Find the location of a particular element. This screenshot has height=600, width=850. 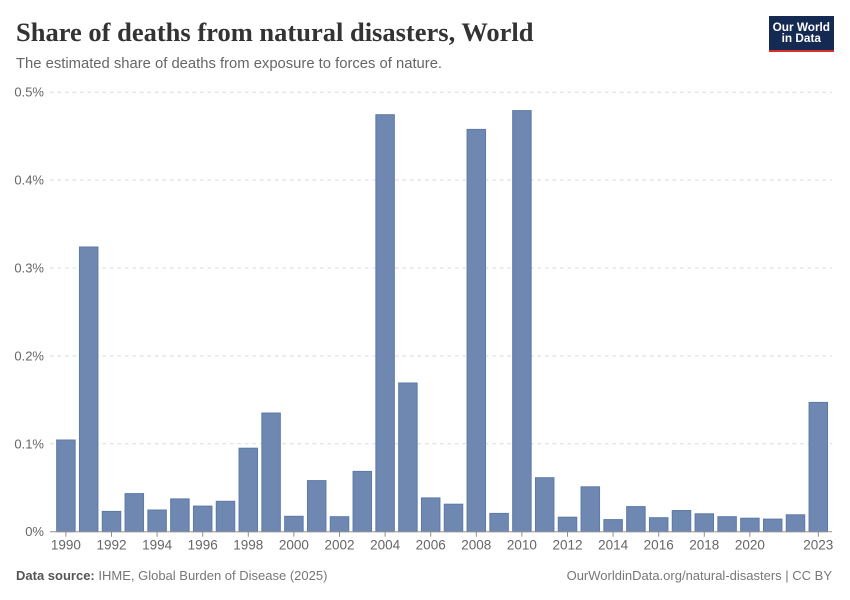

svg-text: 1990 is located at coordinates (66, 545).